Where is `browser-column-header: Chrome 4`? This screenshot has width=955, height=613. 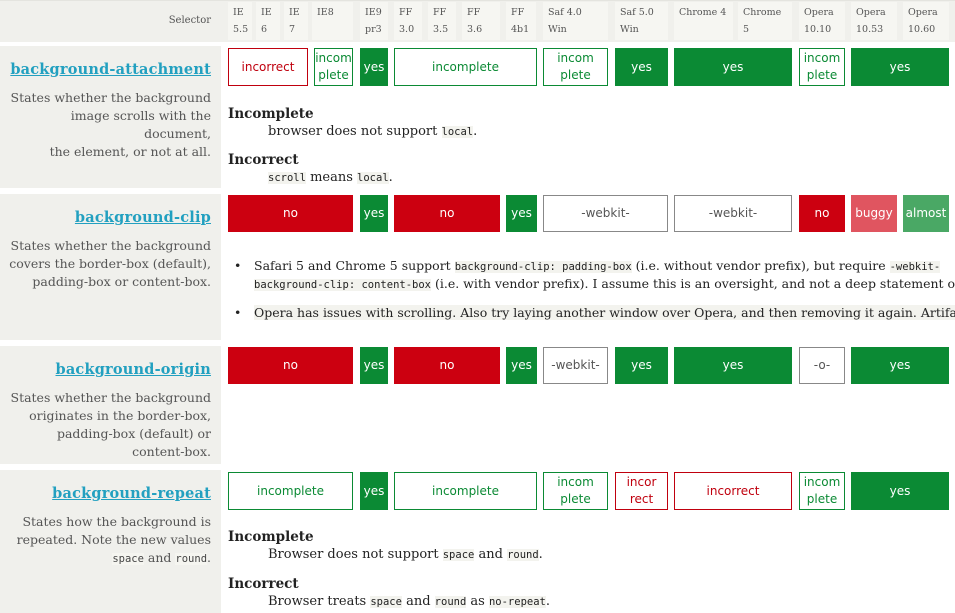
browser-column-header: Chrome 4 is located at coordinates (703, 21).